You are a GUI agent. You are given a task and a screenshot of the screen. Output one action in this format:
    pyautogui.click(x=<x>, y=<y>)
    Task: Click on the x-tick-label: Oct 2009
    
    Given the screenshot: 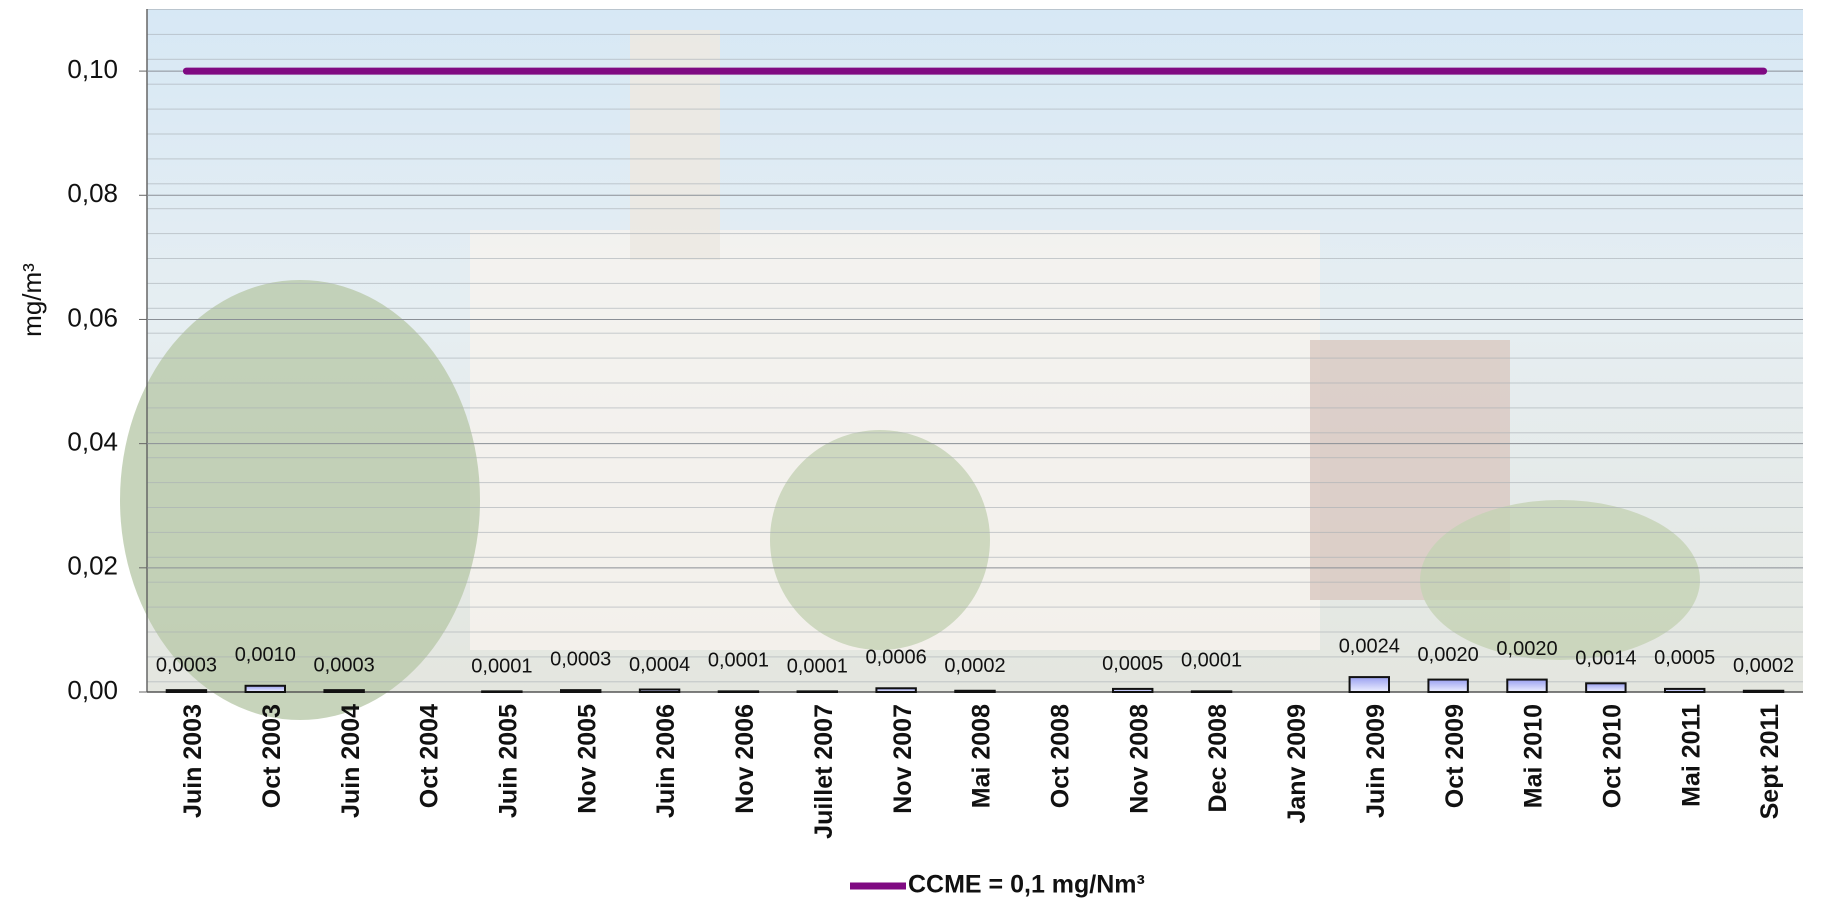 What is the action you would take?
    pyautogui.click(x=1455, y=756)
    